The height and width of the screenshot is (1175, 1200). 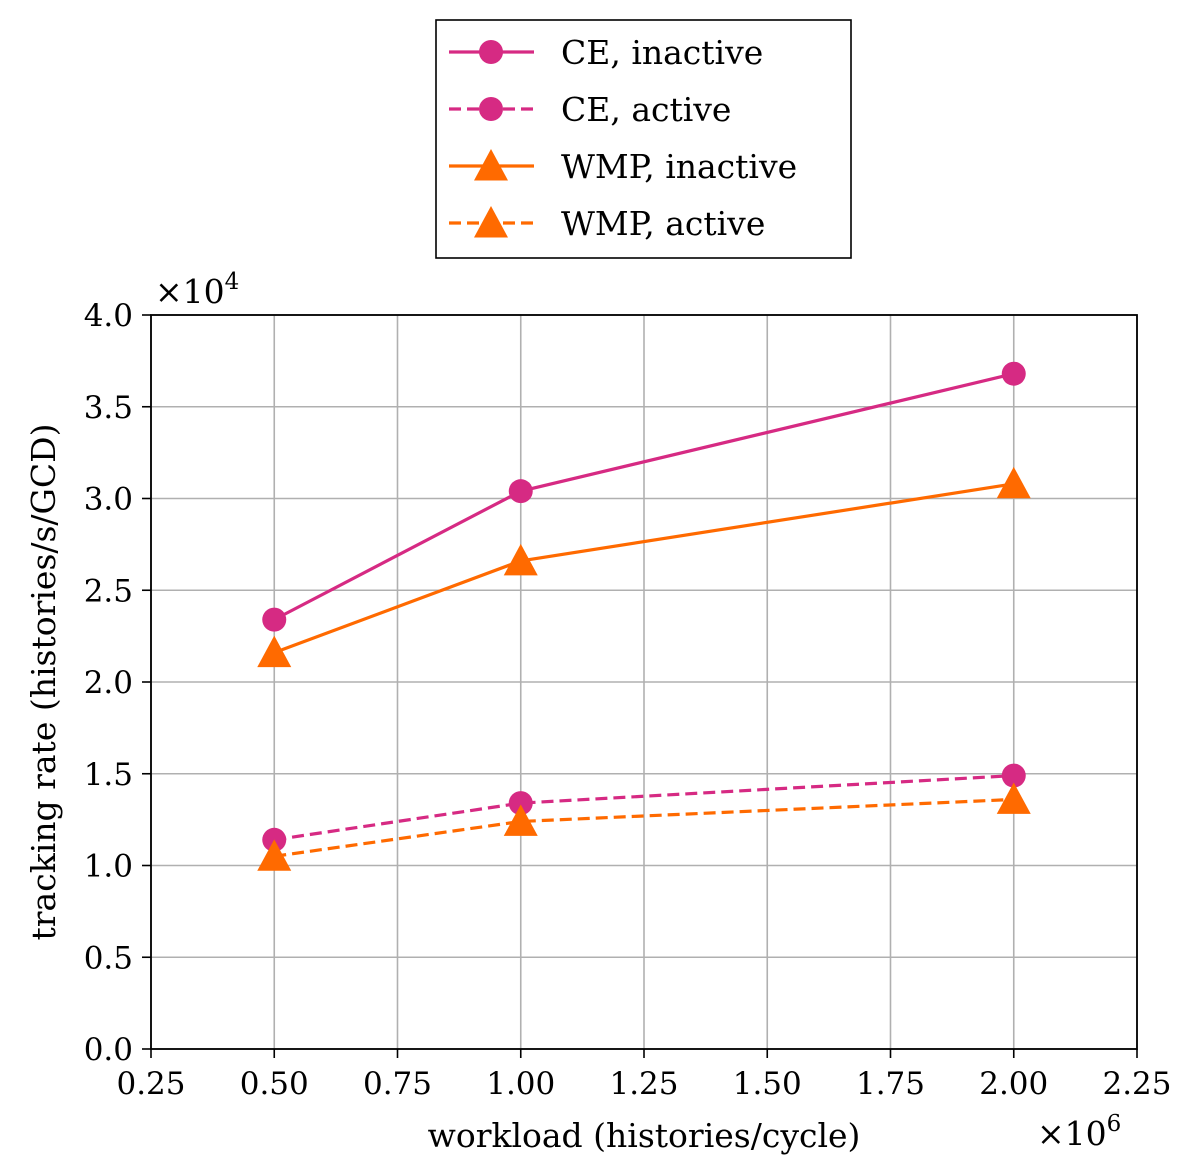 What do you see at coordinates (520, 1084) in the screenshot?
I see `x-tick-label: 1.00` at bounding box center [520, 1084].